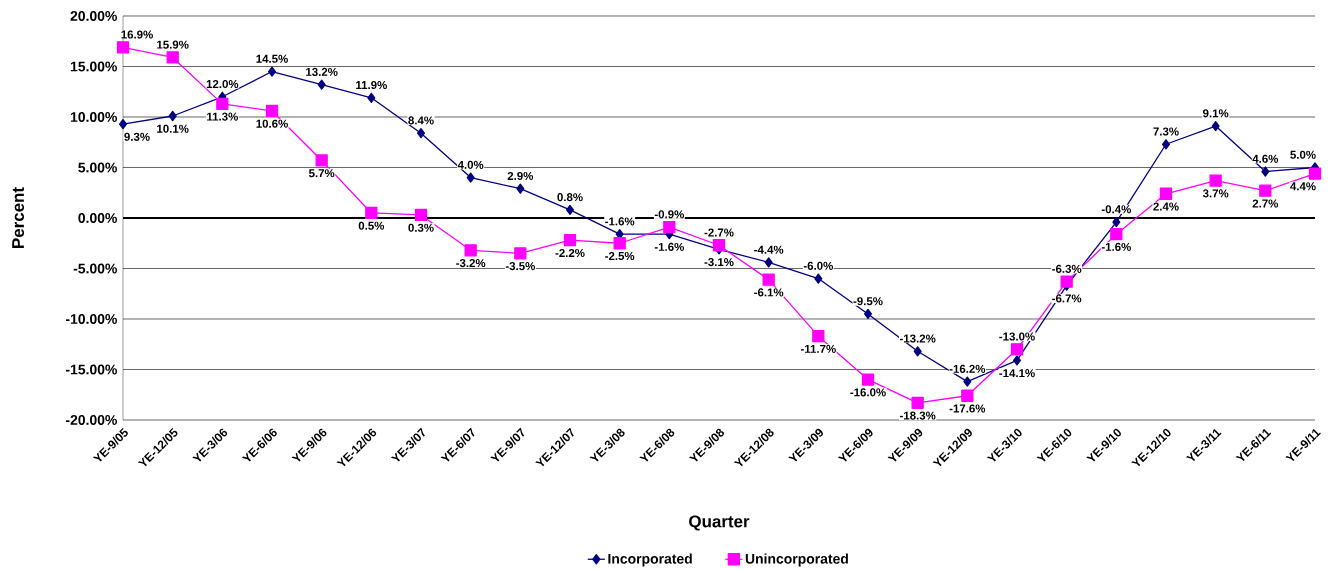 The image size is (1341, 569). What do you see at coordinates (91, 369) in the screenshot?
I see `y-tick-label: -15.00%` at bounding box center [91, 369].